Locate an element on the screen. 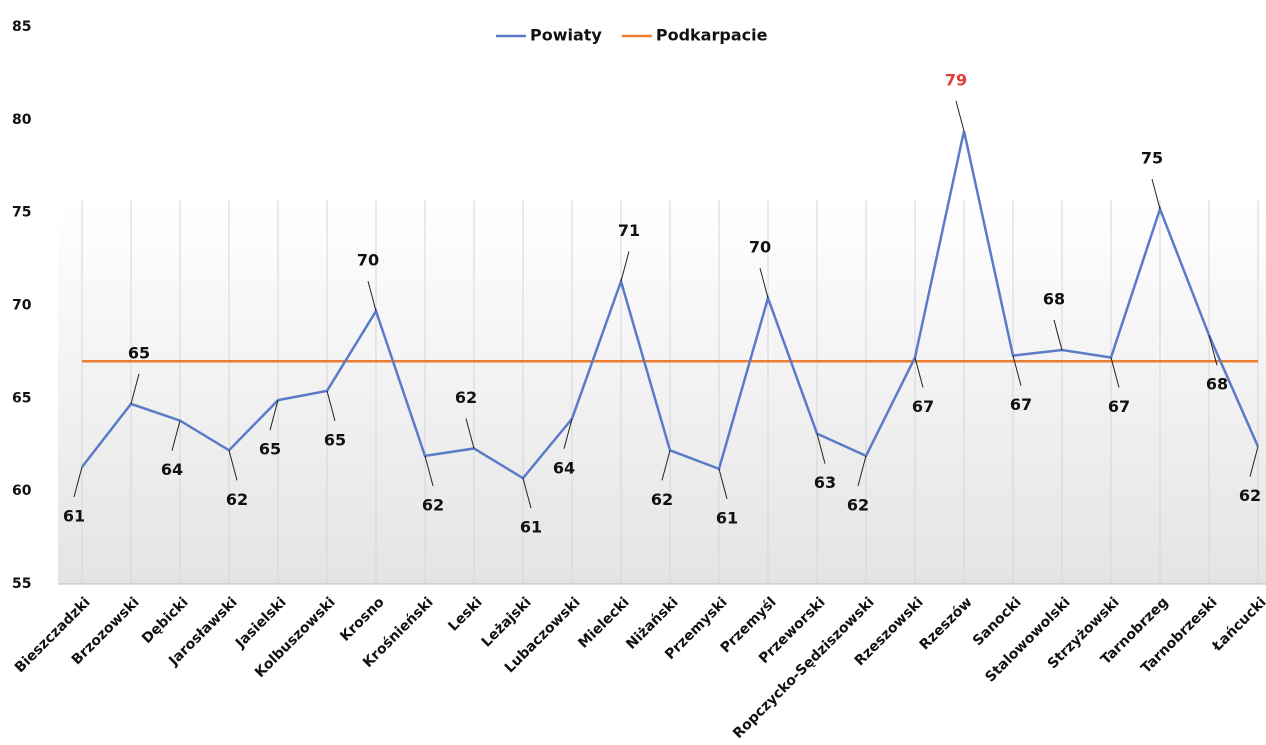 The height and width of the screenshot is (745, 1266). x-tick-label: Rzeszów is located at coordinates (946, 623).